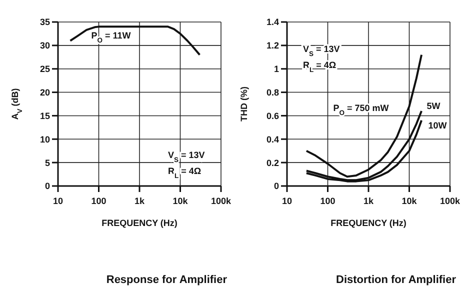 The height and width of the screenshot is (304, 474). Describe the element at coordinates (396, 280) in the screenshot. I see `text: Distortion for Amplifier` at that location.